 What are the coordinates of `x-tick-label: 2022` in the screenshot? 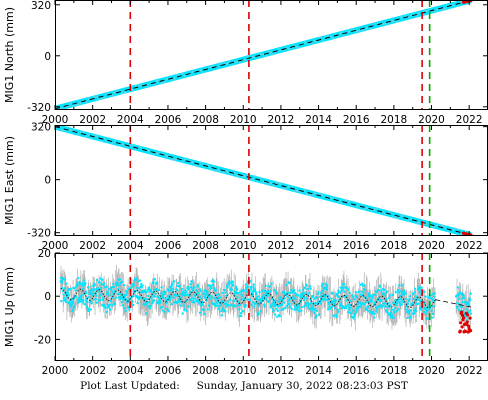 It's located at (469, 371).